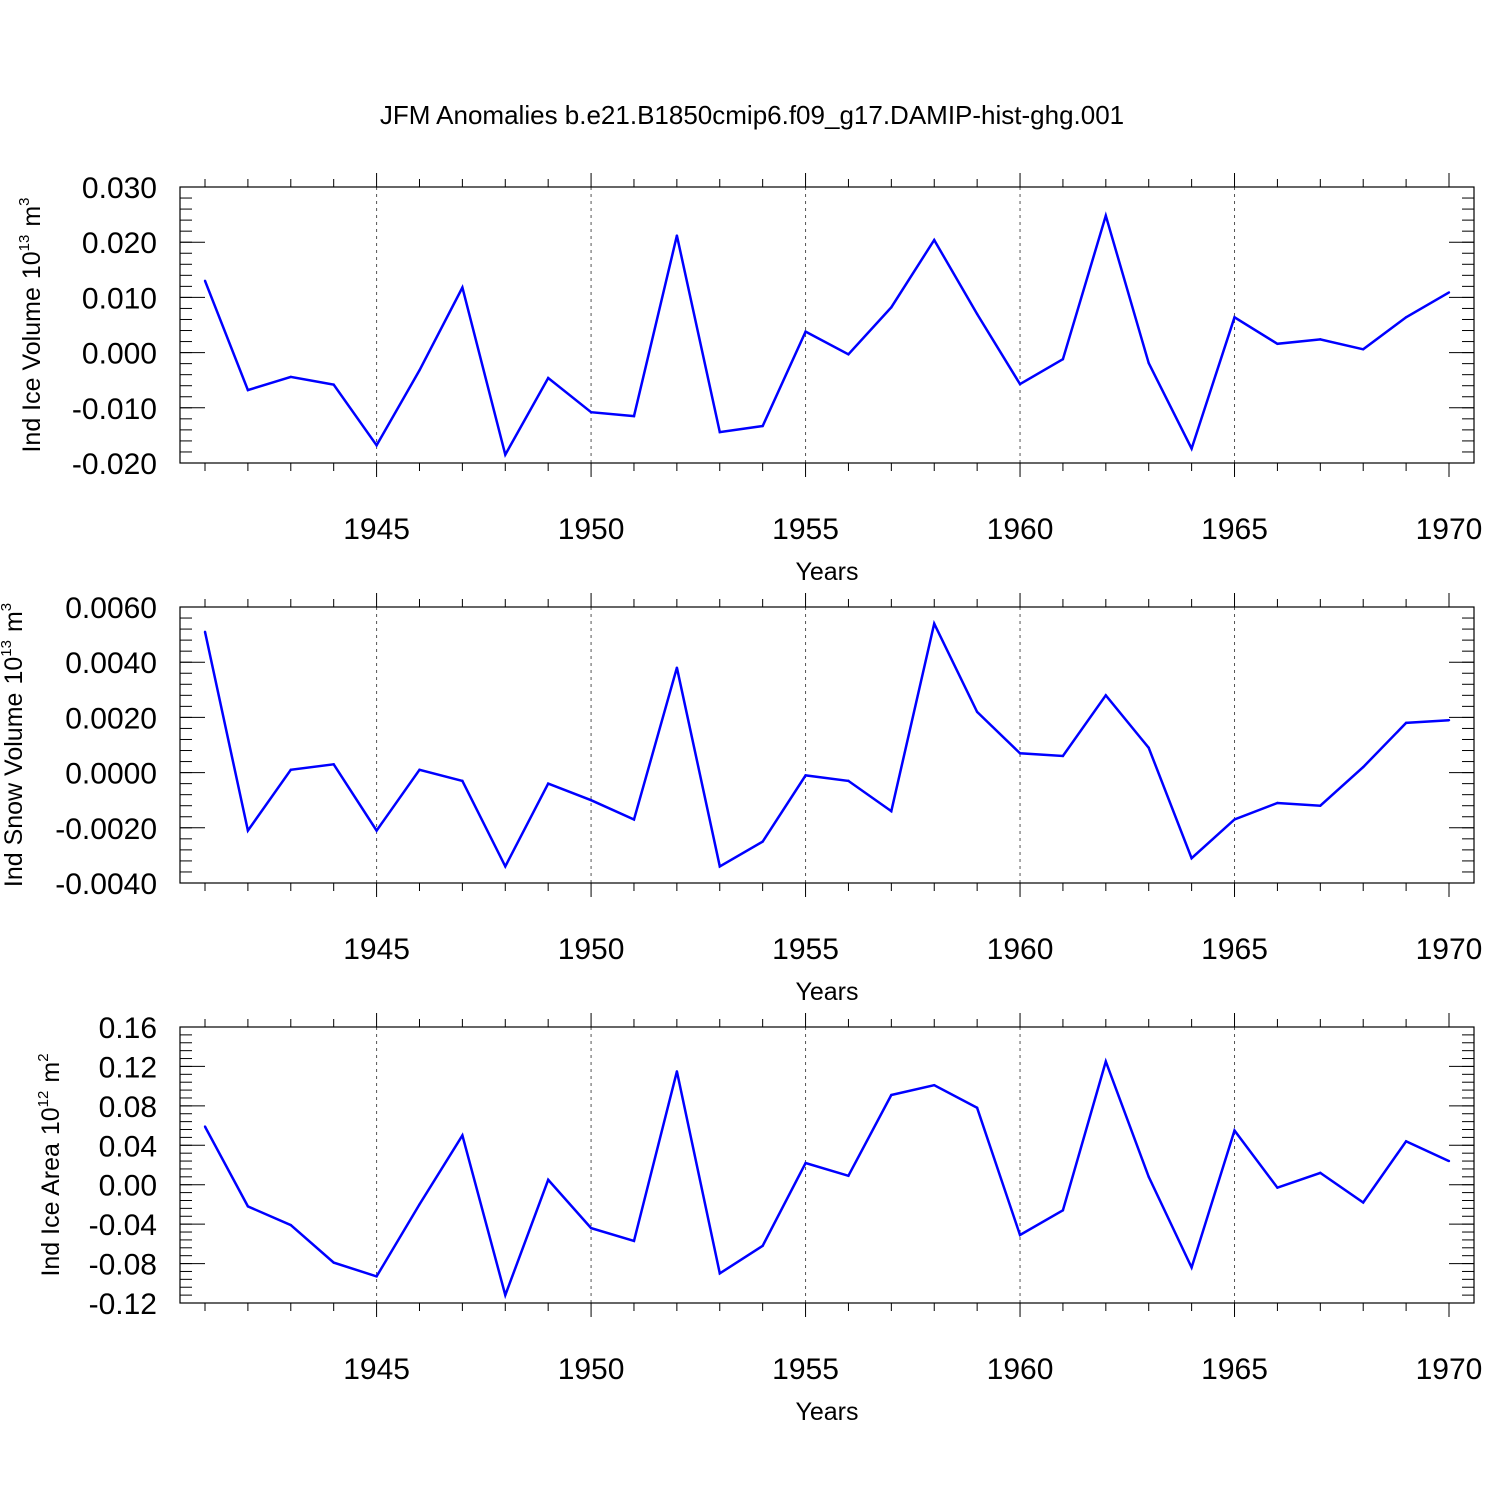  Describe the element at coordinates (123, 1265) in the screenshot. I see `y-tick-label: -0.08` at that location.